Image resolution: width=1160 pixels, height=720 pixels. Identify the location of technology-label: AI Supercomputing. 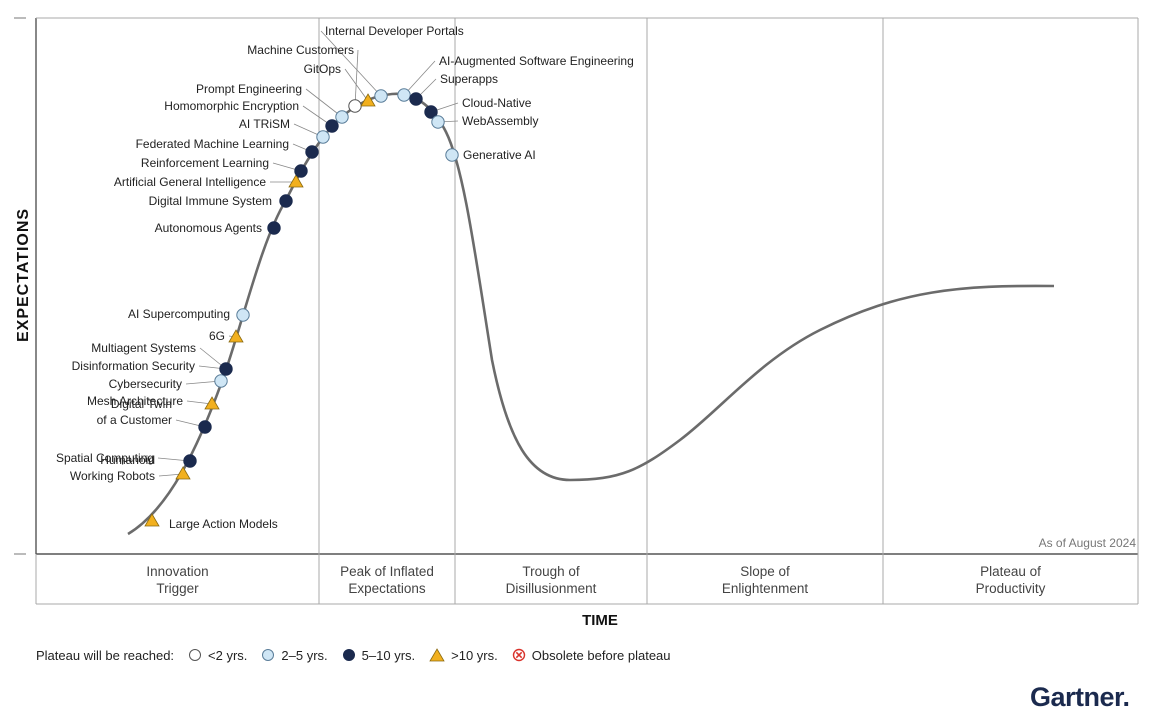
(179, 314).